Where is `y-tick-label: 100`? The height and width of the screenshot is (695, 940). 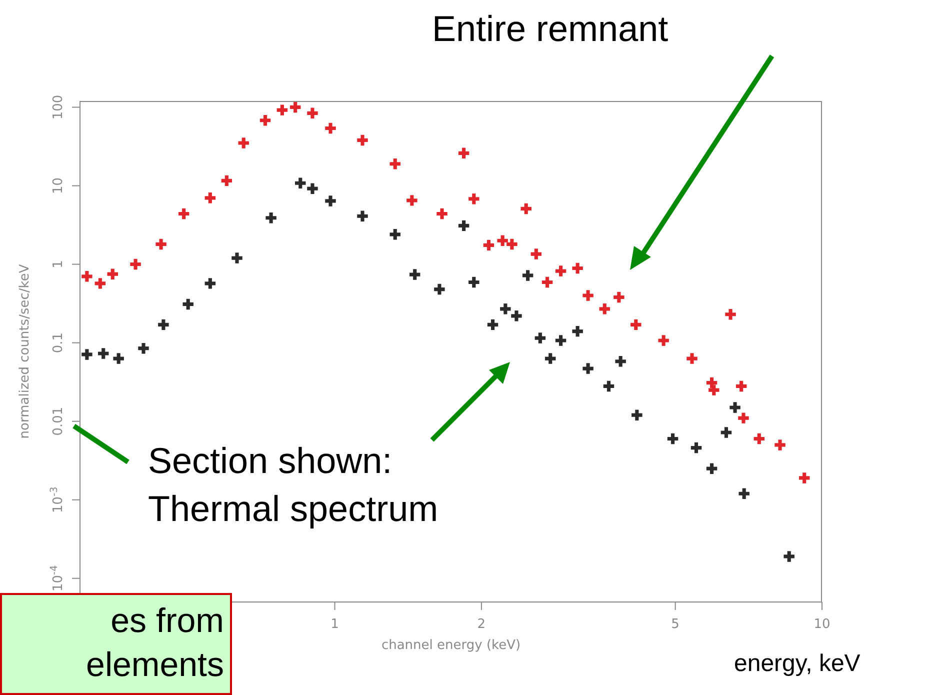
y-tick-label: 100 is located at coordinates (58, 107).